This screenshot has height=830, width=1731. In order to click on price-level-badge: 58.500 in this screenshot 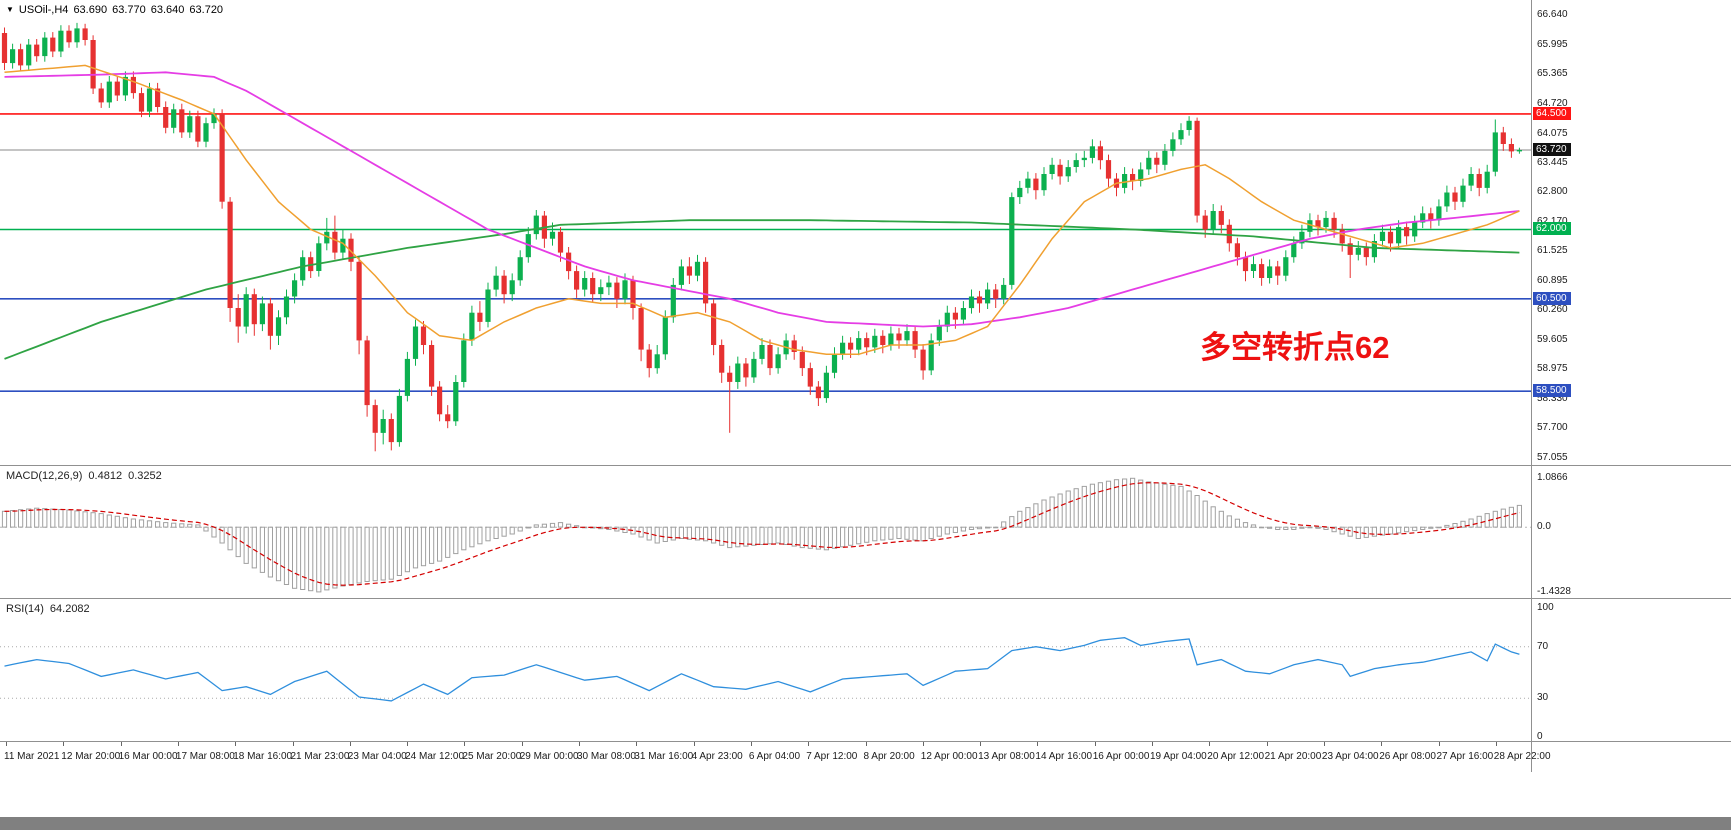, I will do `click(1552, 391)`.